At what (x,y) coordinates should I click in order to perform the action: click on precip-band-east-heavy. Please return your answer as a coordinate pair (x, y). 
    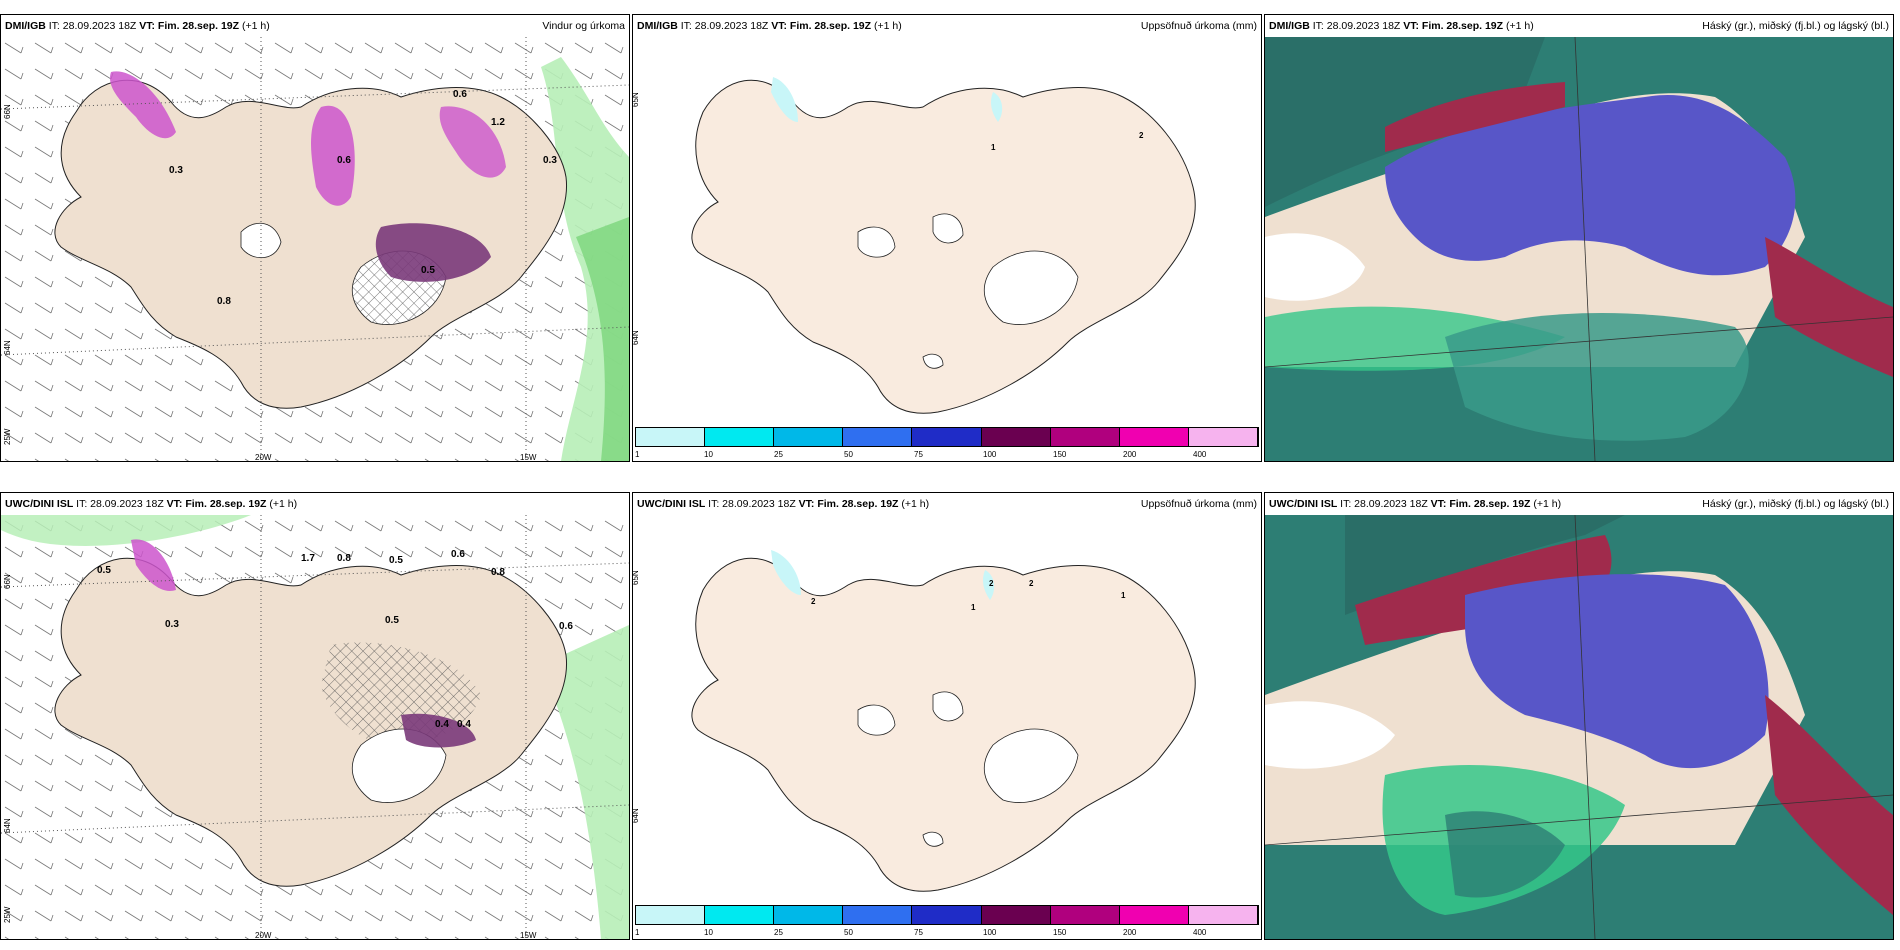
    Looking at the image, I should click on (602, 339).